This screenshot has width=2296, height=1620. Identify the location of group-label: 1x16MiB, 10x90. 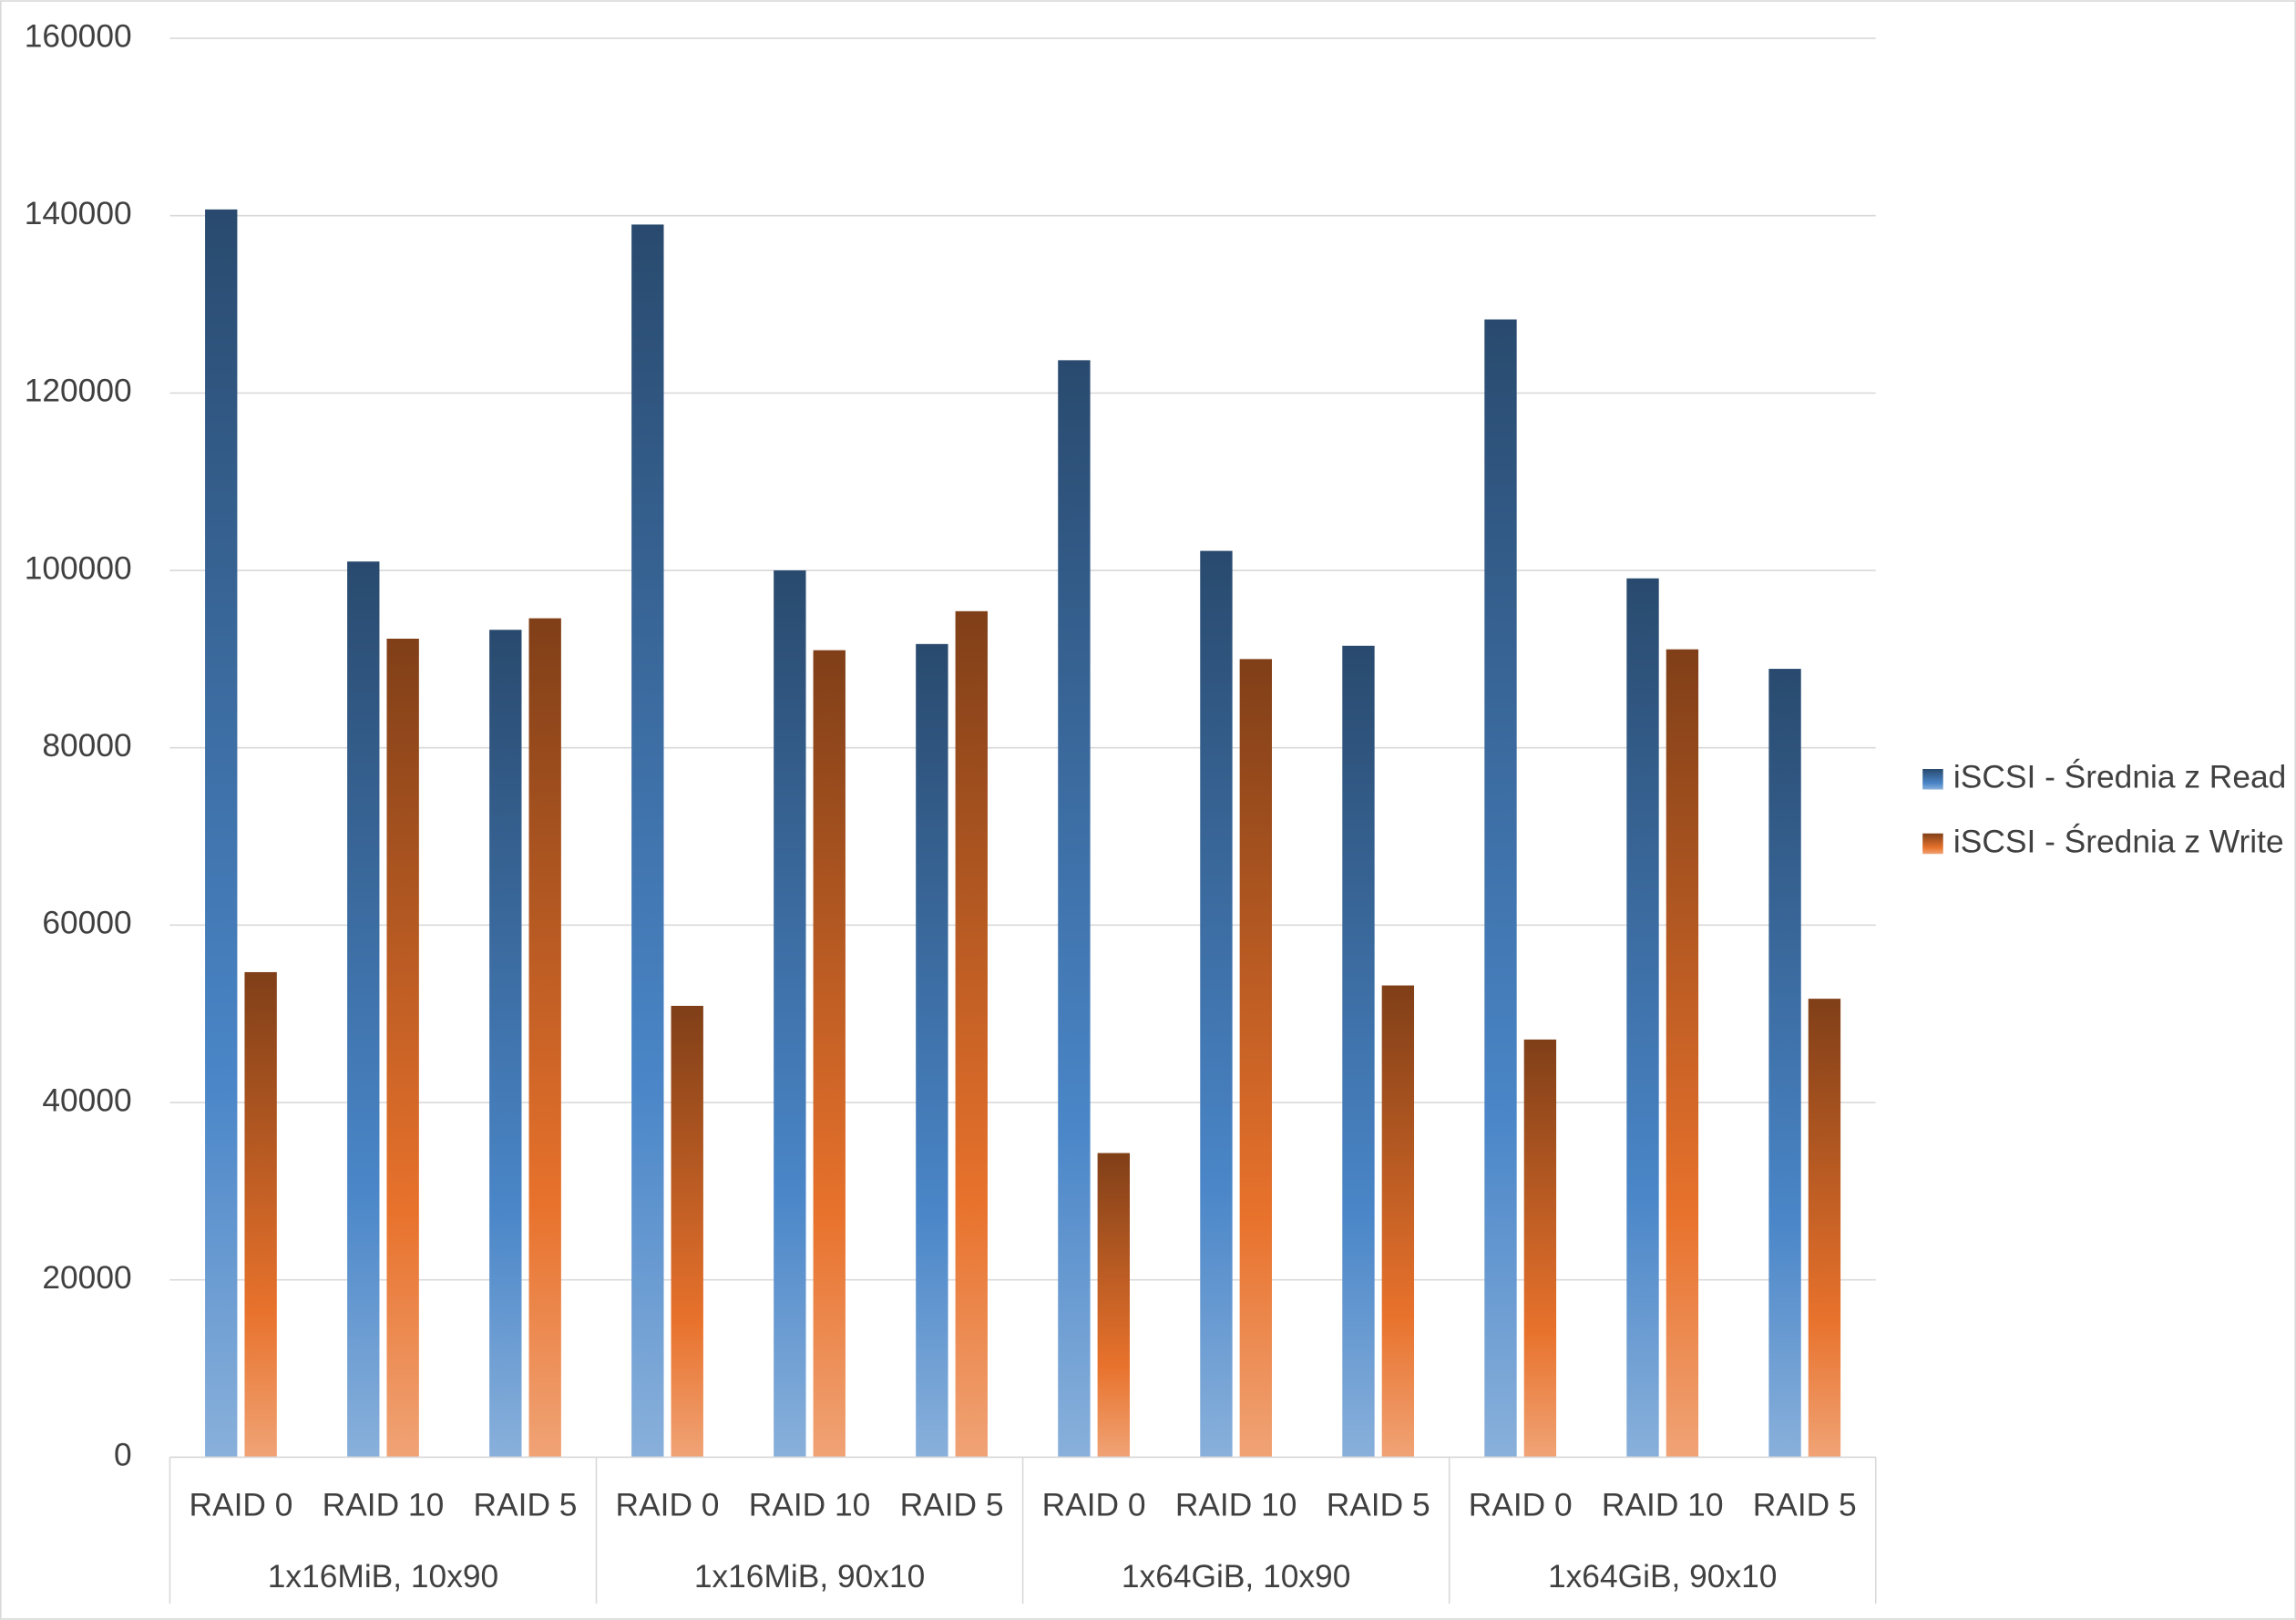
(383, 1576).